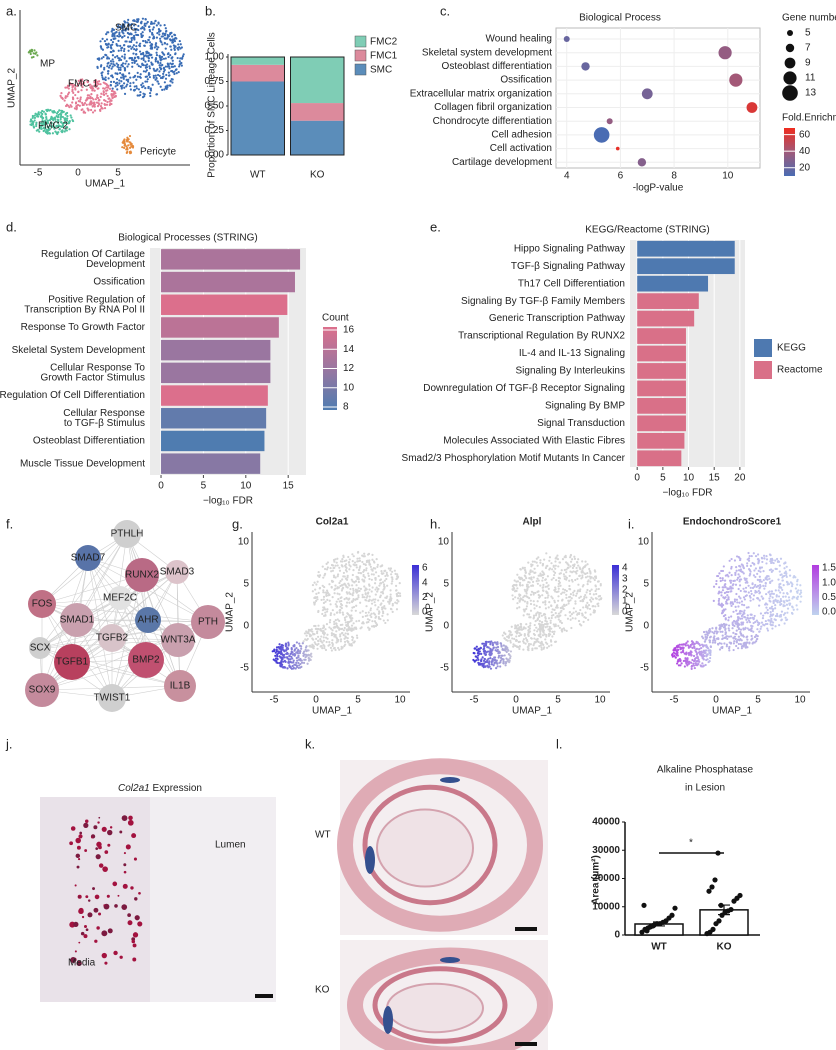  I want to click on x-tick-label: 0, so click(716, 700).